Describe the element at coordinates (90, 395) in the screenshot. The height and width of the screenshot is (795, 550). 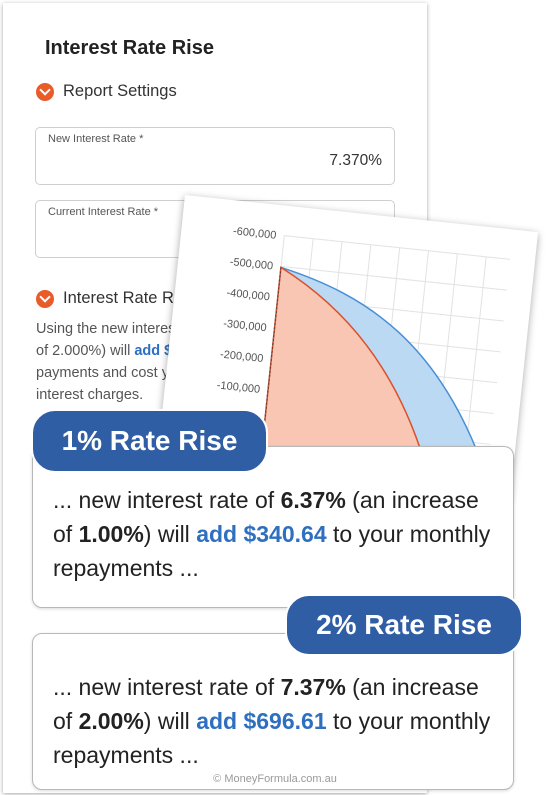
I see `description-line: interest charges.` at that location.